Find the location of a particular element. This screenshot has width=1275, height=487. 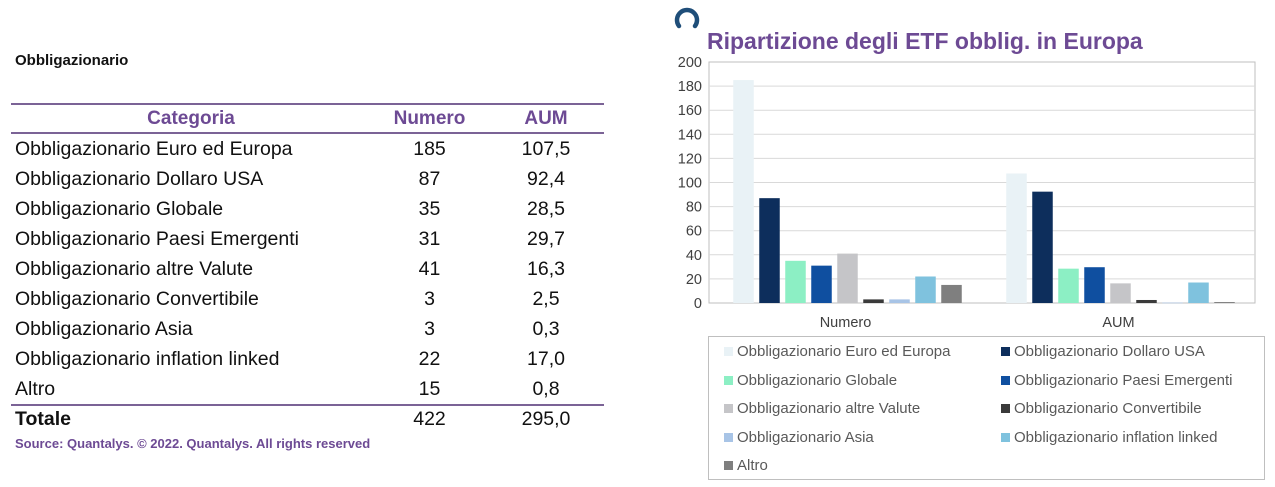

y-tick-label: 200 is located at coordinates (690, 63).